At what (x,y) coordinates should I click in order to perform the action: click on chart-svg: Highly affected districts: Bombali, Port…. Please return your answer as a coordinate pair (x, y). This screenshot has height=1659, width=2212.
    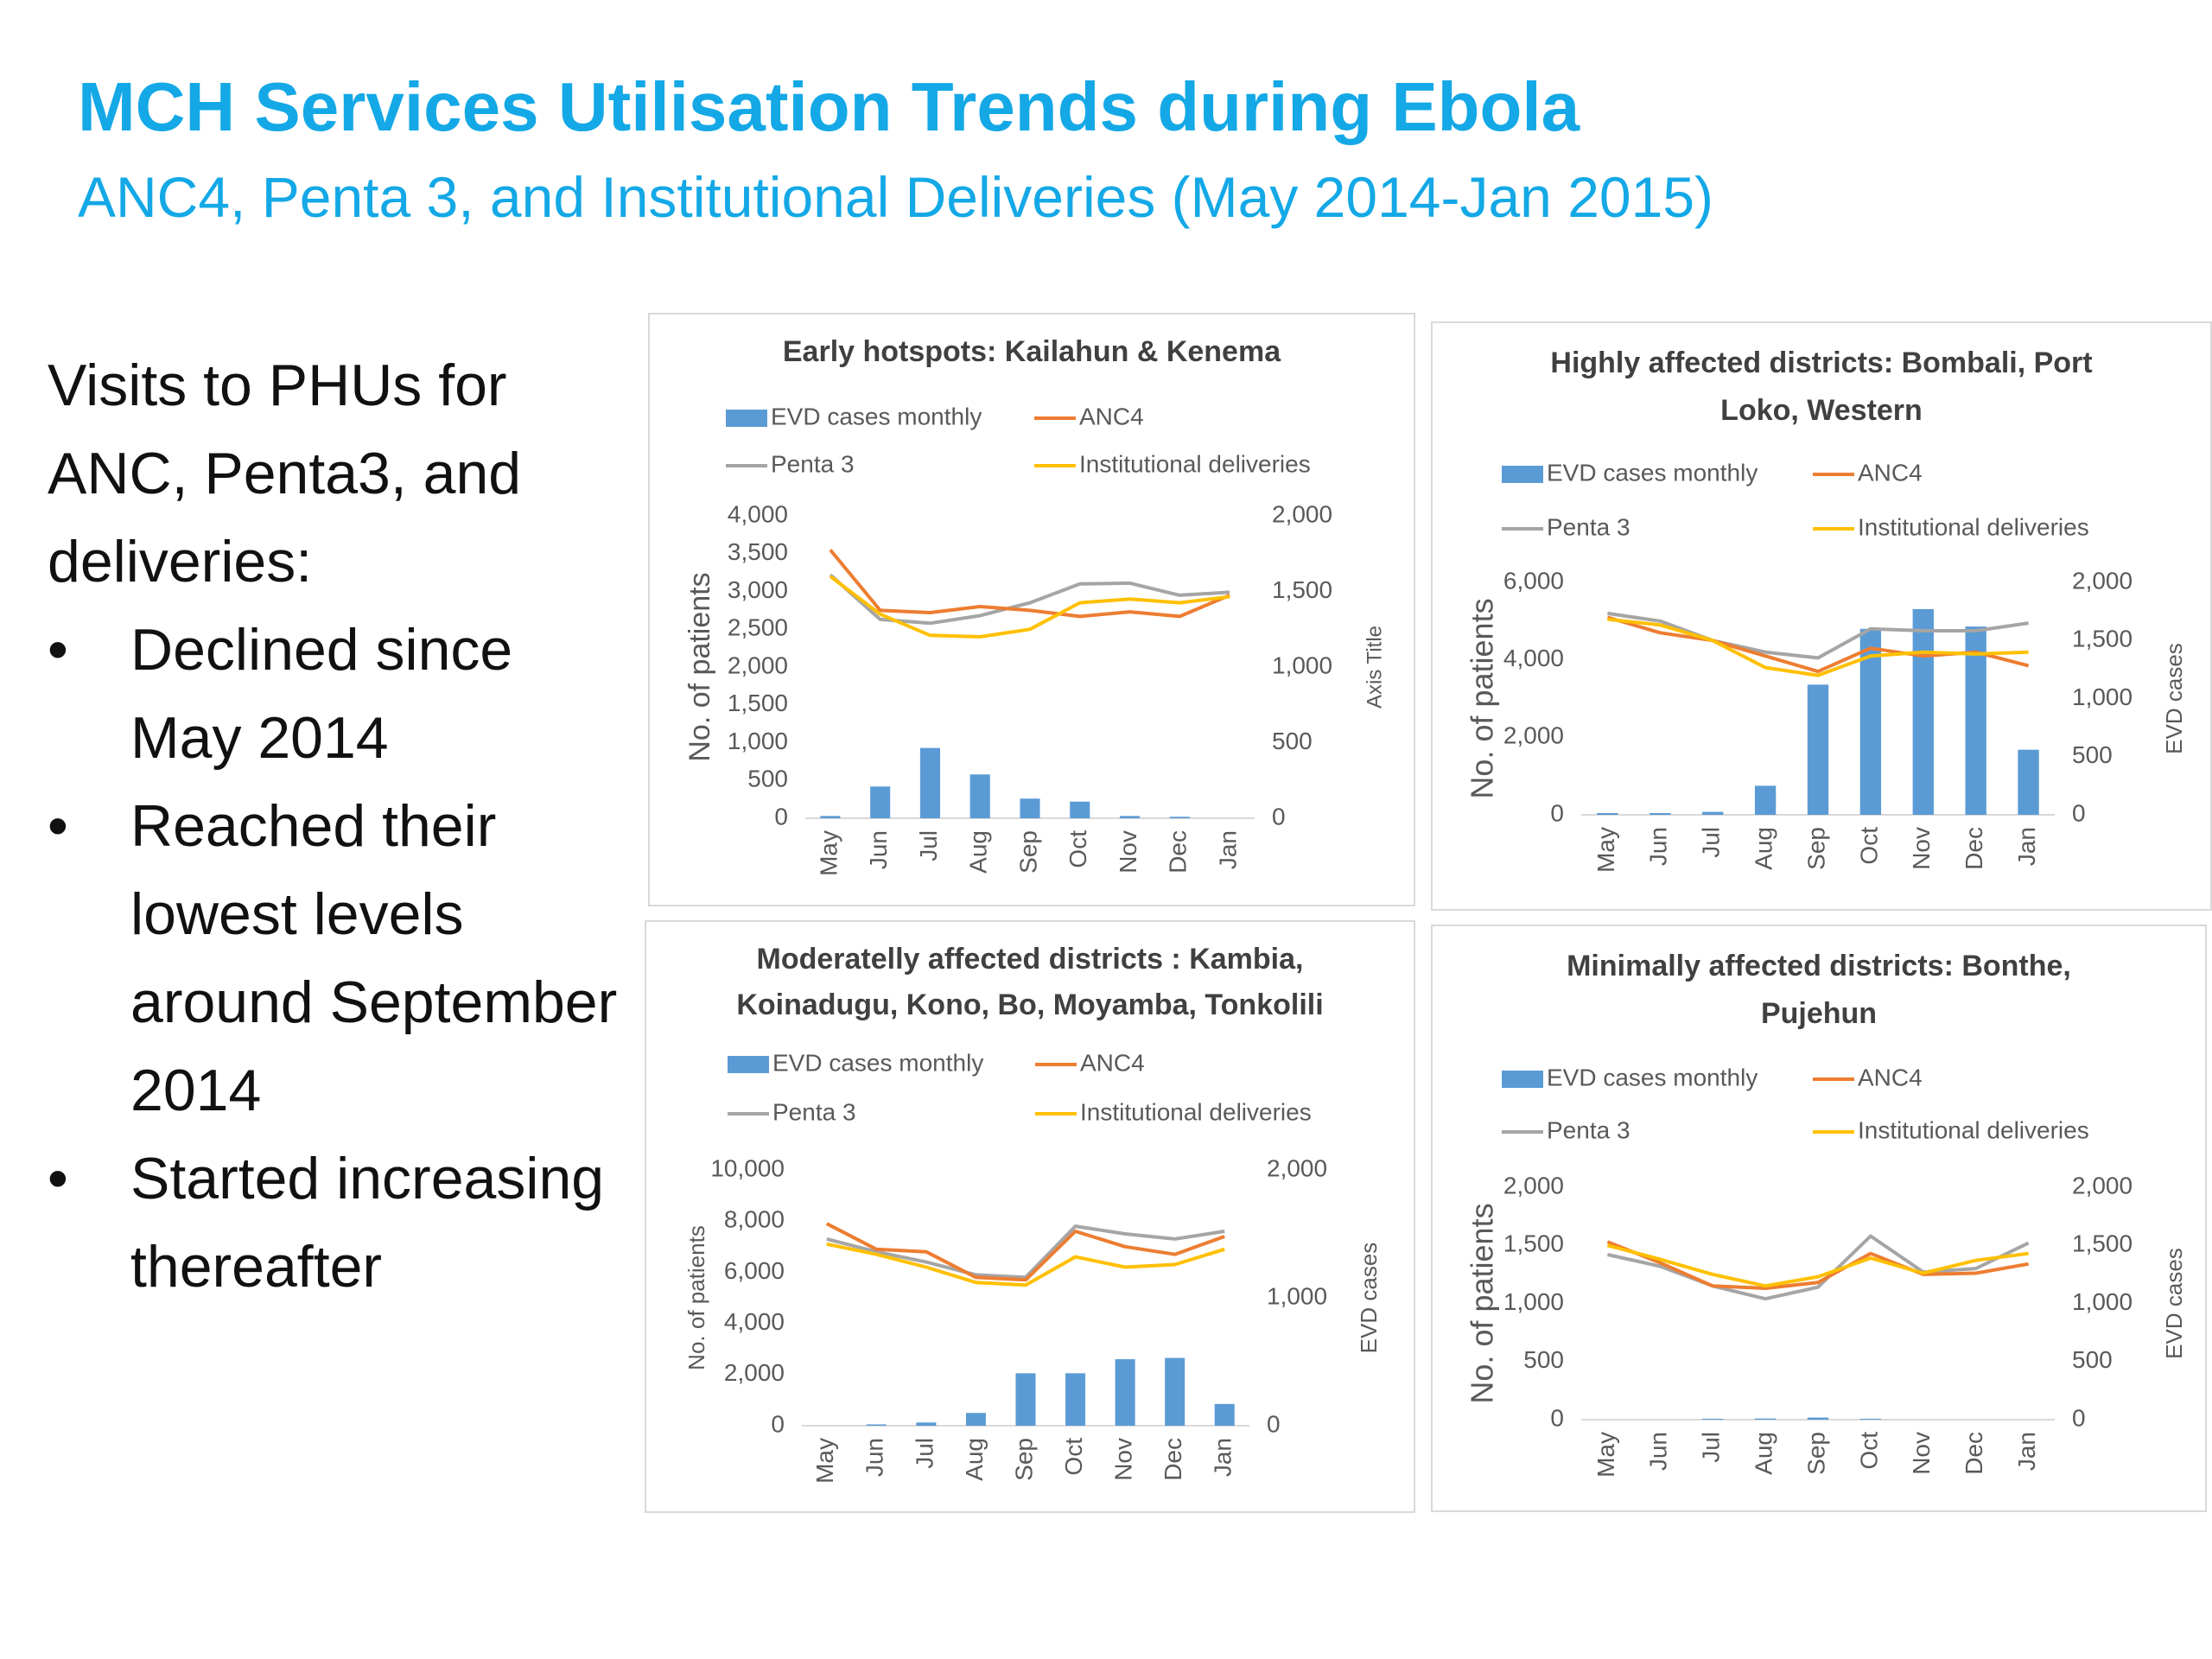
    Looking at the image, I should click on (1826, 609).